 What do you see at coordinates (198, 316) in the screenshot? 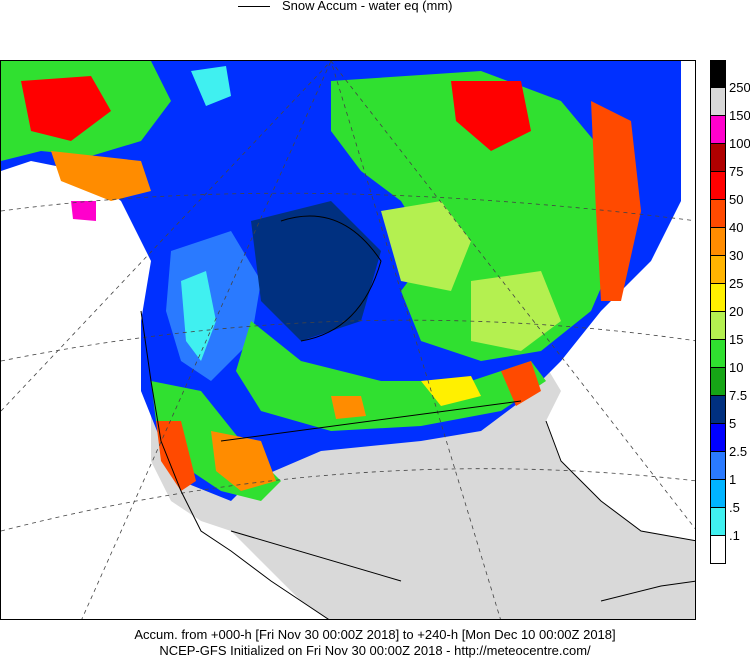
I see `snow-cyan-rockies` at bounding box center [198, 316].